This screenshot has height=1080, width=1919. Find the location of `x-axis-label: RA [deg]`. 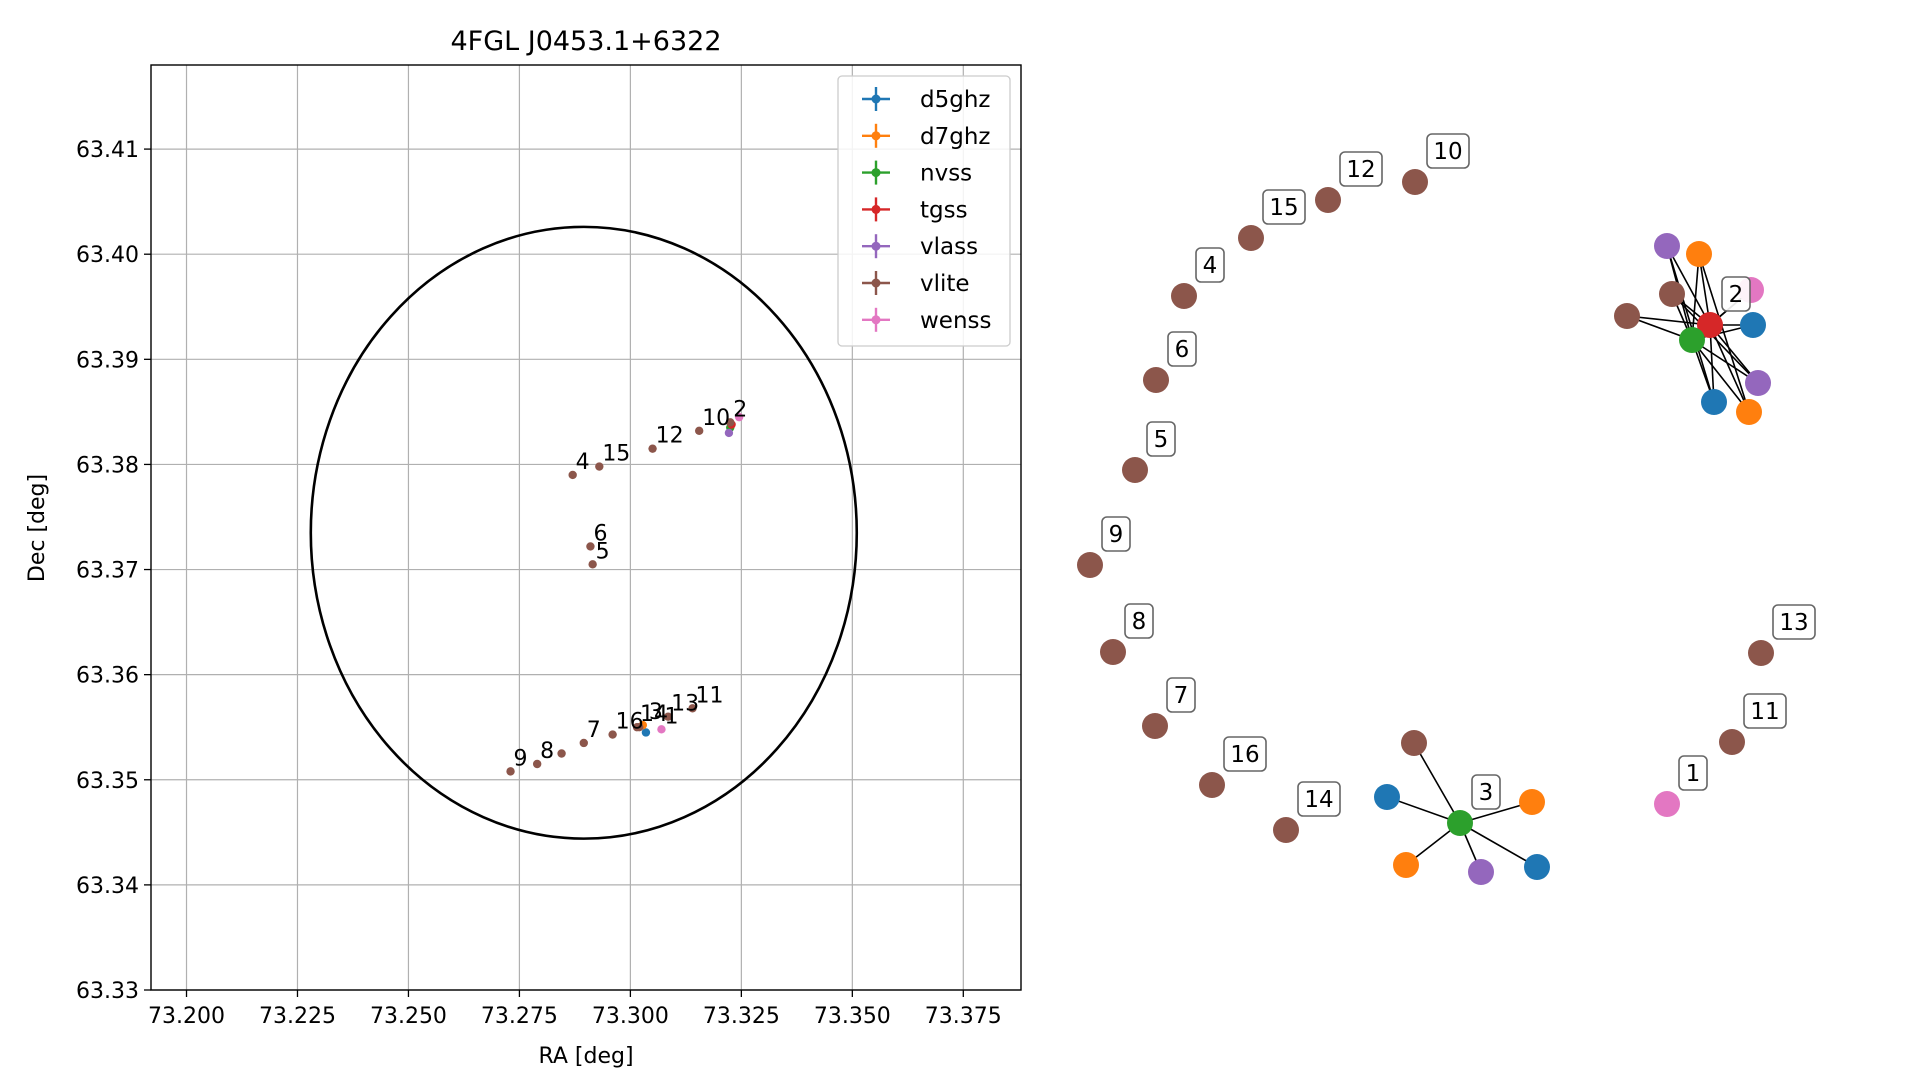

x-axis-label: RA [deg] is located at coordinates (585, 1056).